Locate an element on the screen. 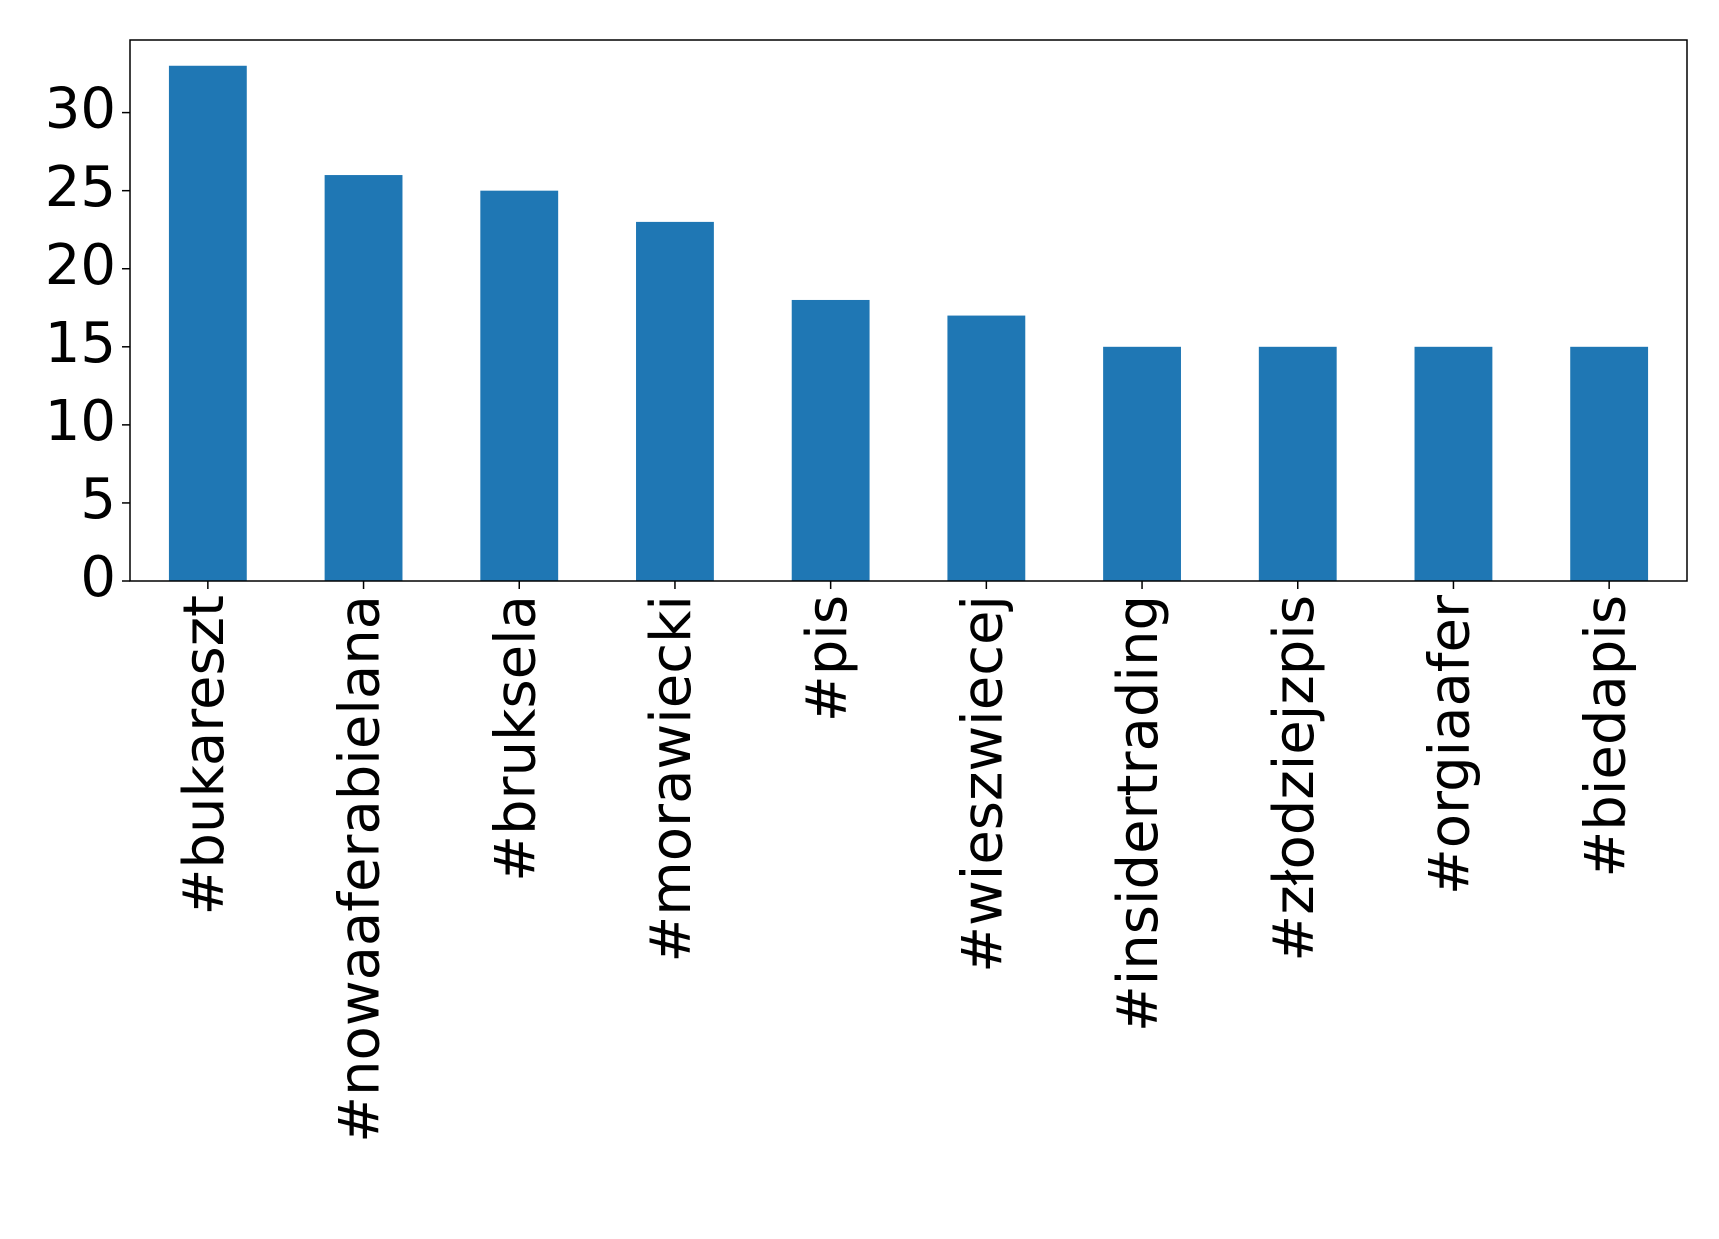 This screenshot has width=1719, height=1239. y-tick-label: 25 is located at coordinates (80, 187).